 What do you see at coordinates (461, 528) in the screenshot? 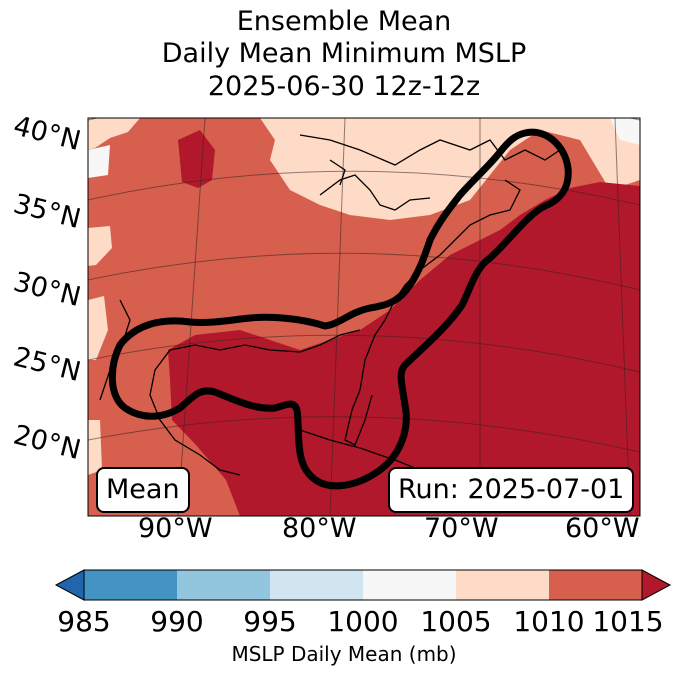
I see `lon-label-70: 70°W` at bounding box center [461, 528].